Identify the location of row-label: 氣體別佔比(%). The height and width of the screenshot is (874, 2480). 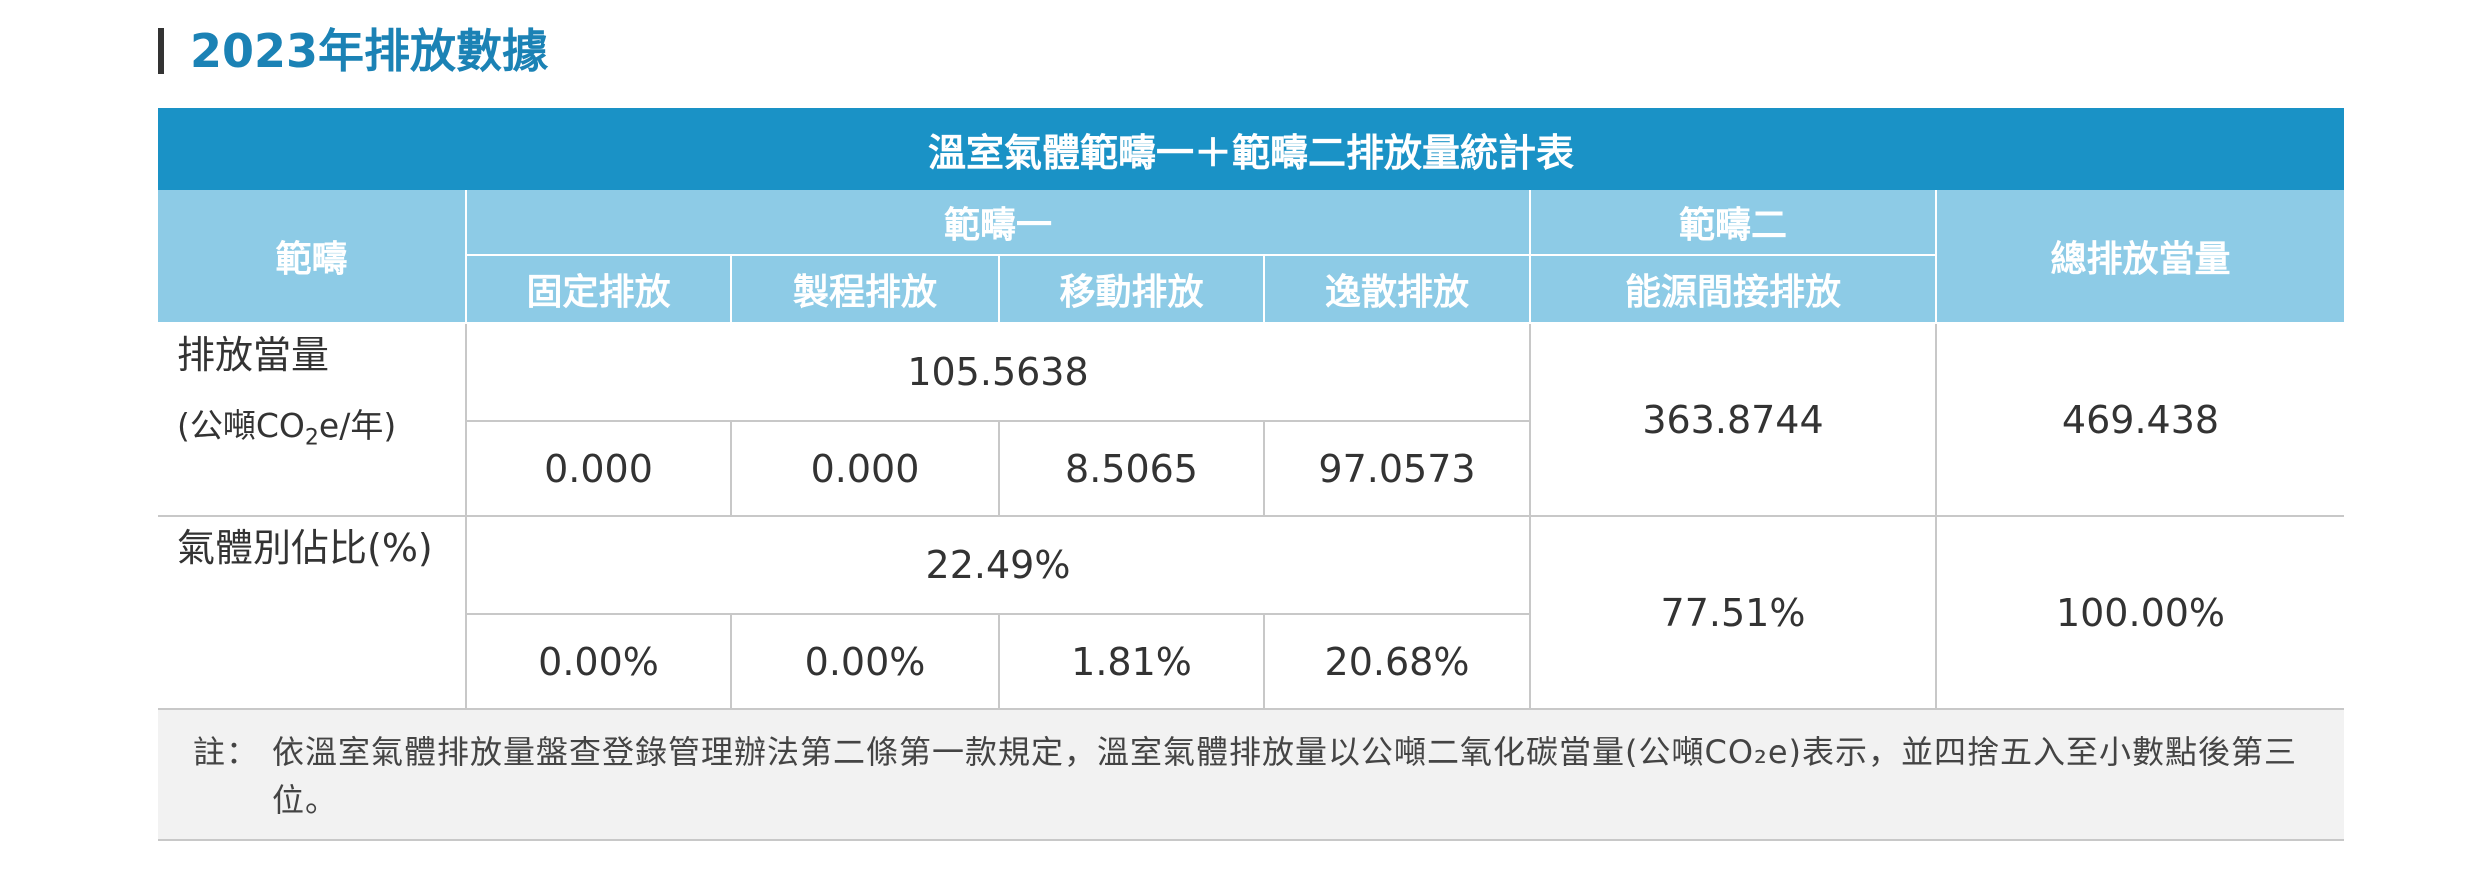
(312, 613).